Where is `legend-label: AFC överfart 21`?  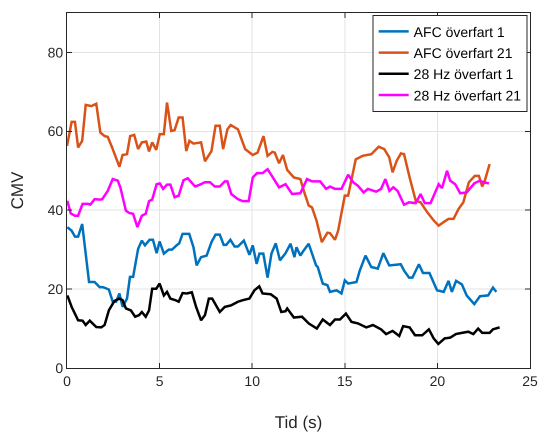
legend-label: AFC överfart 21 is located at coordinates (463, 53).